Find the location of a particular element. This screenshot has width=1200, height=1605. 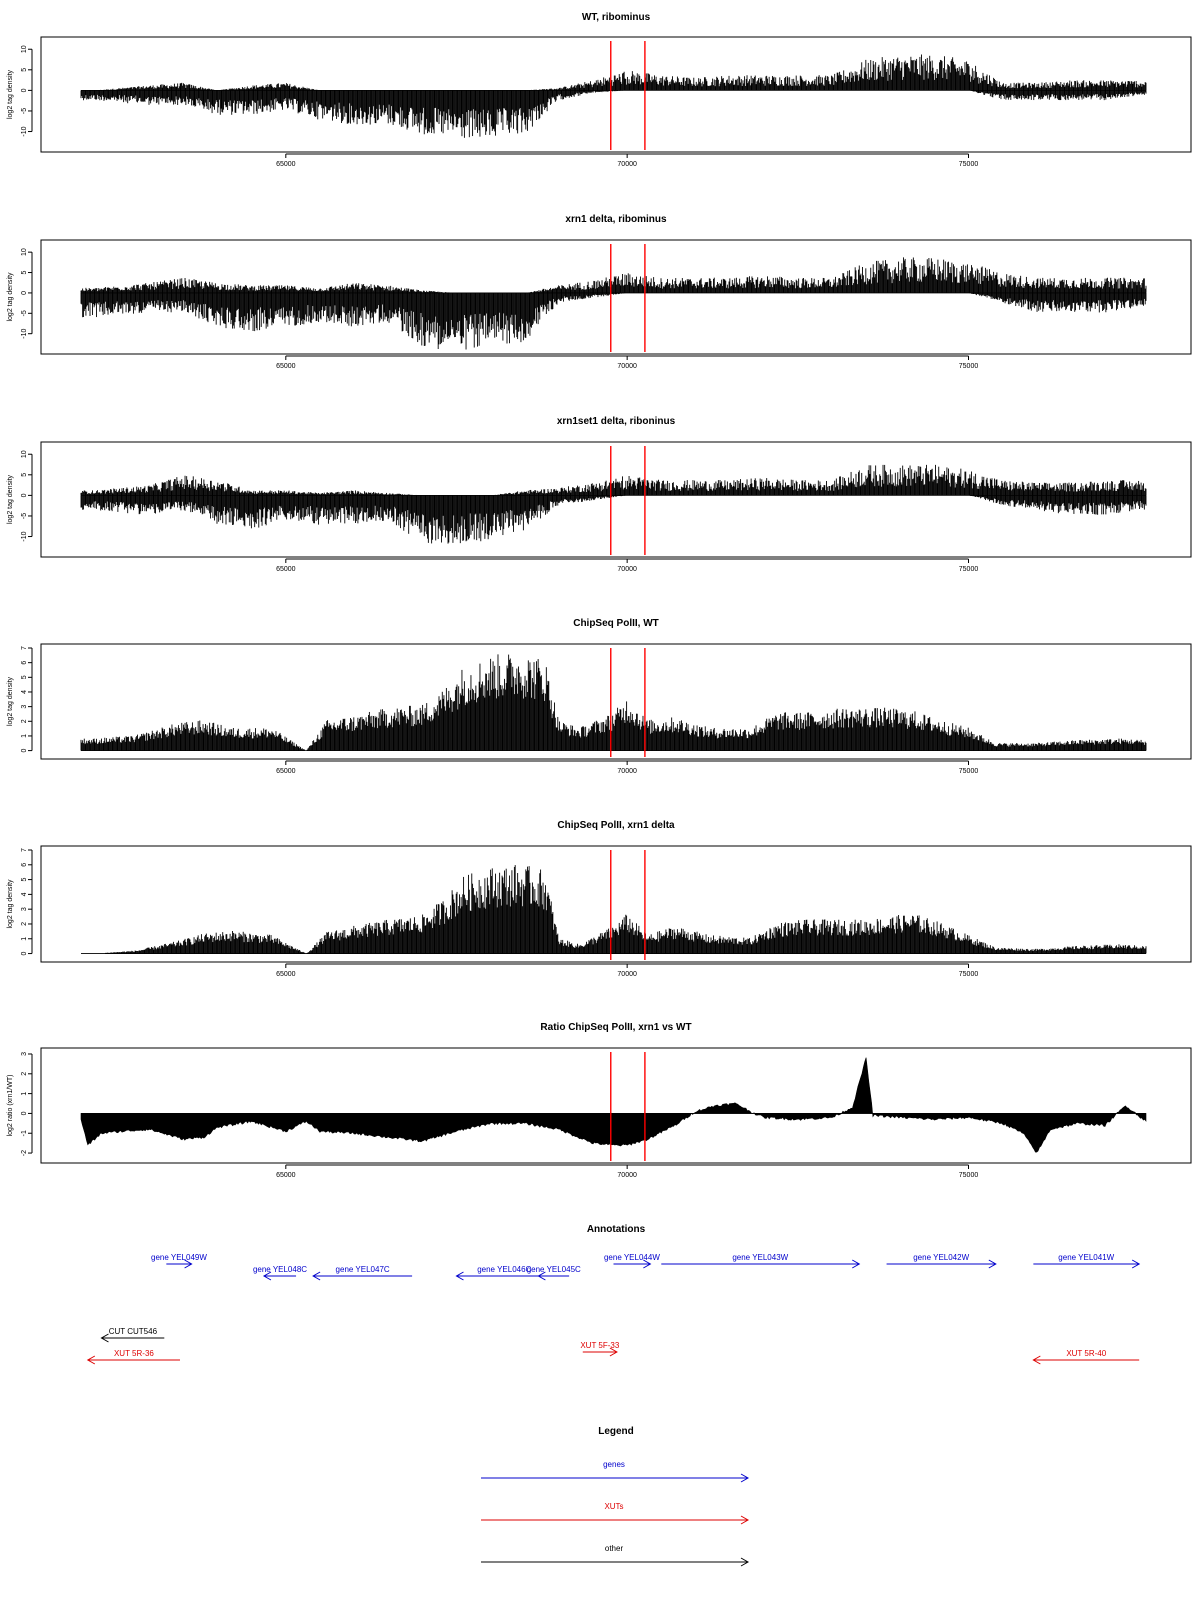

panel-title: xrn1set1 delta, riboninus is located at coordinates (616, 421).